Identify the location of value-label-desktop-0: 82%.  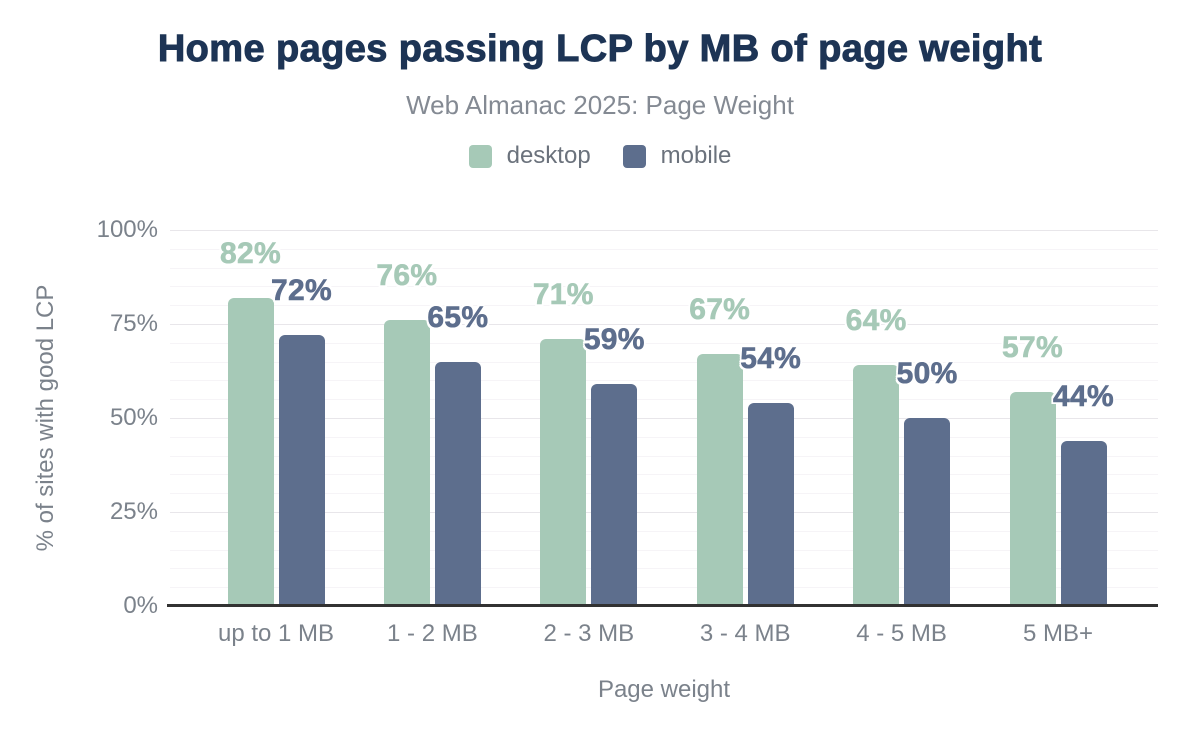
(250, 253).